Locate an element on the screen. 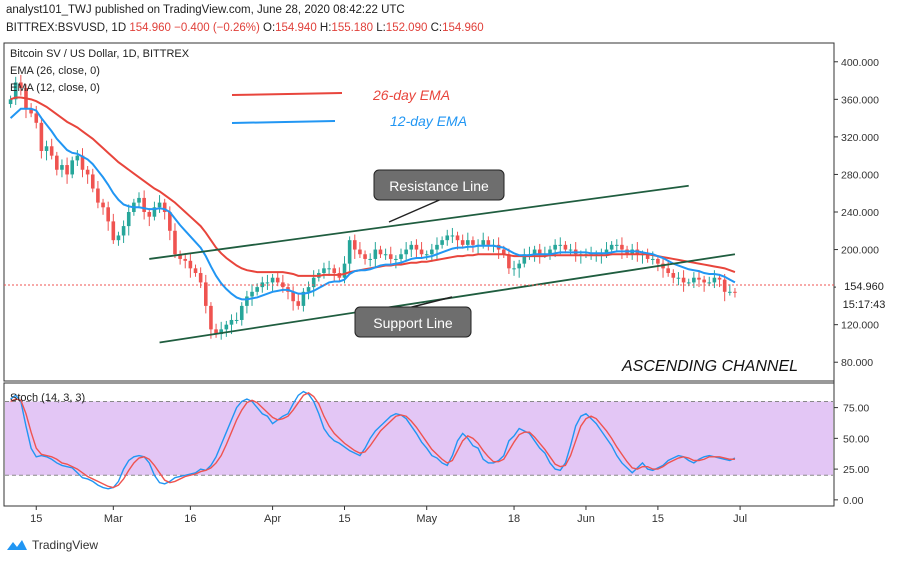  price-tick-label: 320.000 is located at coordinates (860, 138).